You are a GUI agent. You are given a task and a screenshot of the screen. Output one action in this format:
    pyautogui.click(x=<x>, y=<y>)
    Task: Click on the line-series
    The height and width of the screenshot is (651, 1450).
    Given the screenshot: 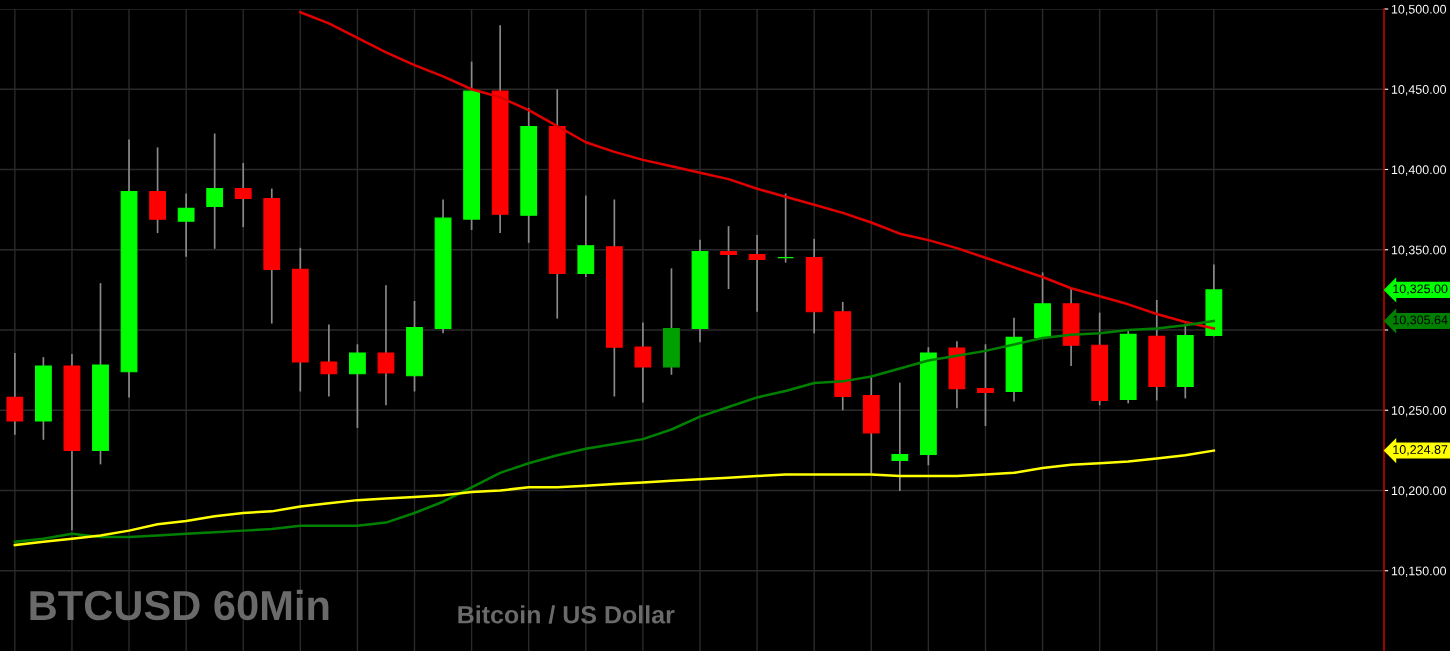 What is the action you would take?
    pyautogui.click(x=614, y=498)
    